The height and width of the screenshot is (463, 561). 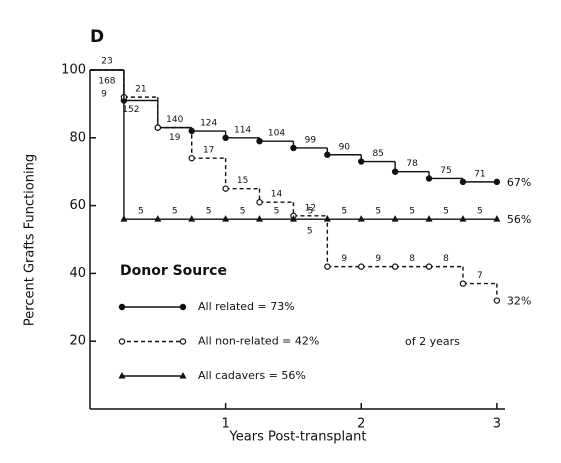 What do you see at coordinates (311, 140) in the screenshot?
I see `at-risk-label: 99` at bounding box center [311, 140].